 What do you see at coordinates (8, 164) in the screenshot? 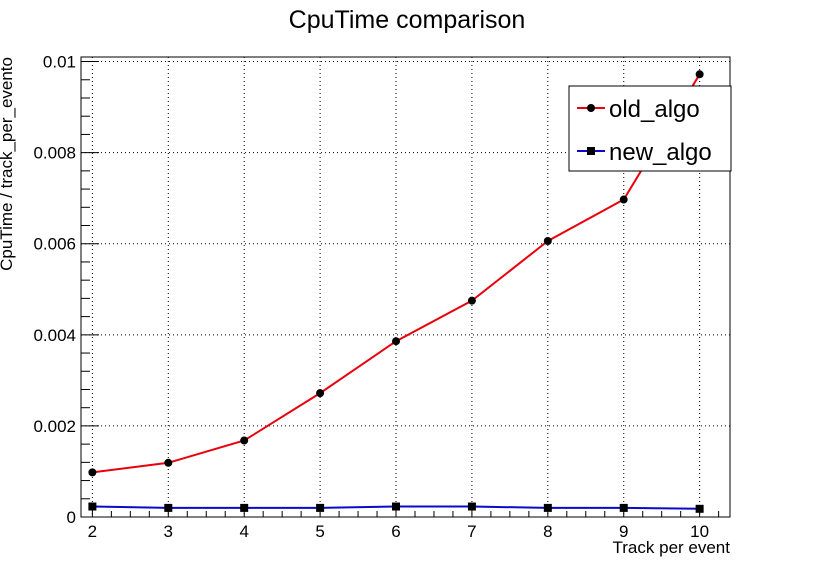
I see `y-axis-label: CpuTime / track_per_evento` at bounding box center [8, 164].